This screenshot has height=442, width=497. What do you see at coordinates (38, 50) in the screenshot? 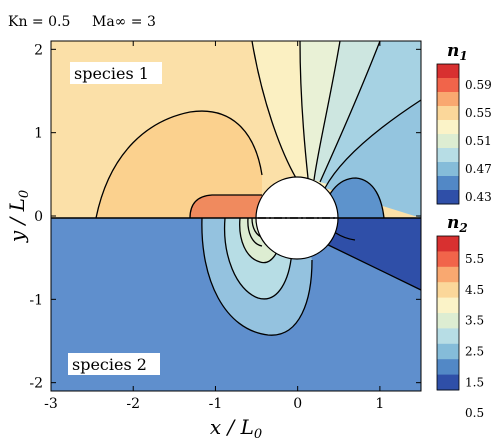
I see `y-tick-label: 2` at bounding box center [38, 50].